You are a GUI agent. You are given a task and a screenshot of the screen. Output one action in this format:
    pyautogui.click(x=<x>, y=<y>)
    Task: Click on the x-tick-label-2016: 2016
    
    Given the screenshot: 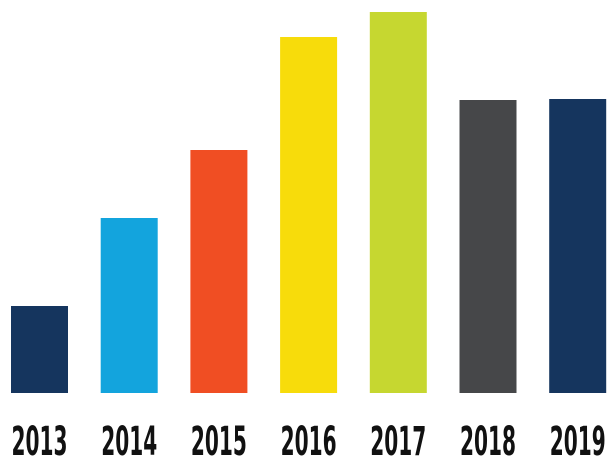 What is the action you would take?
    pyautogui.click(x=309, y=440)
    